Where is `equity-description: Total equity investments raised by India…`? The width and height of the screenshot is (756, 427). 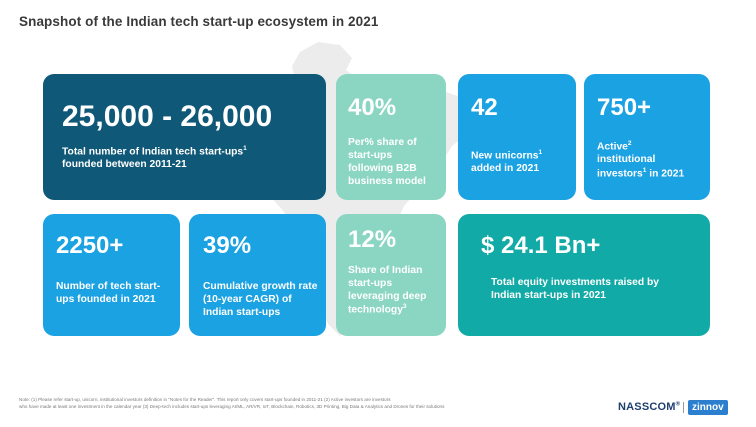
equity-description: Total equity investments raised by India… is located at coordinates (575, 289).